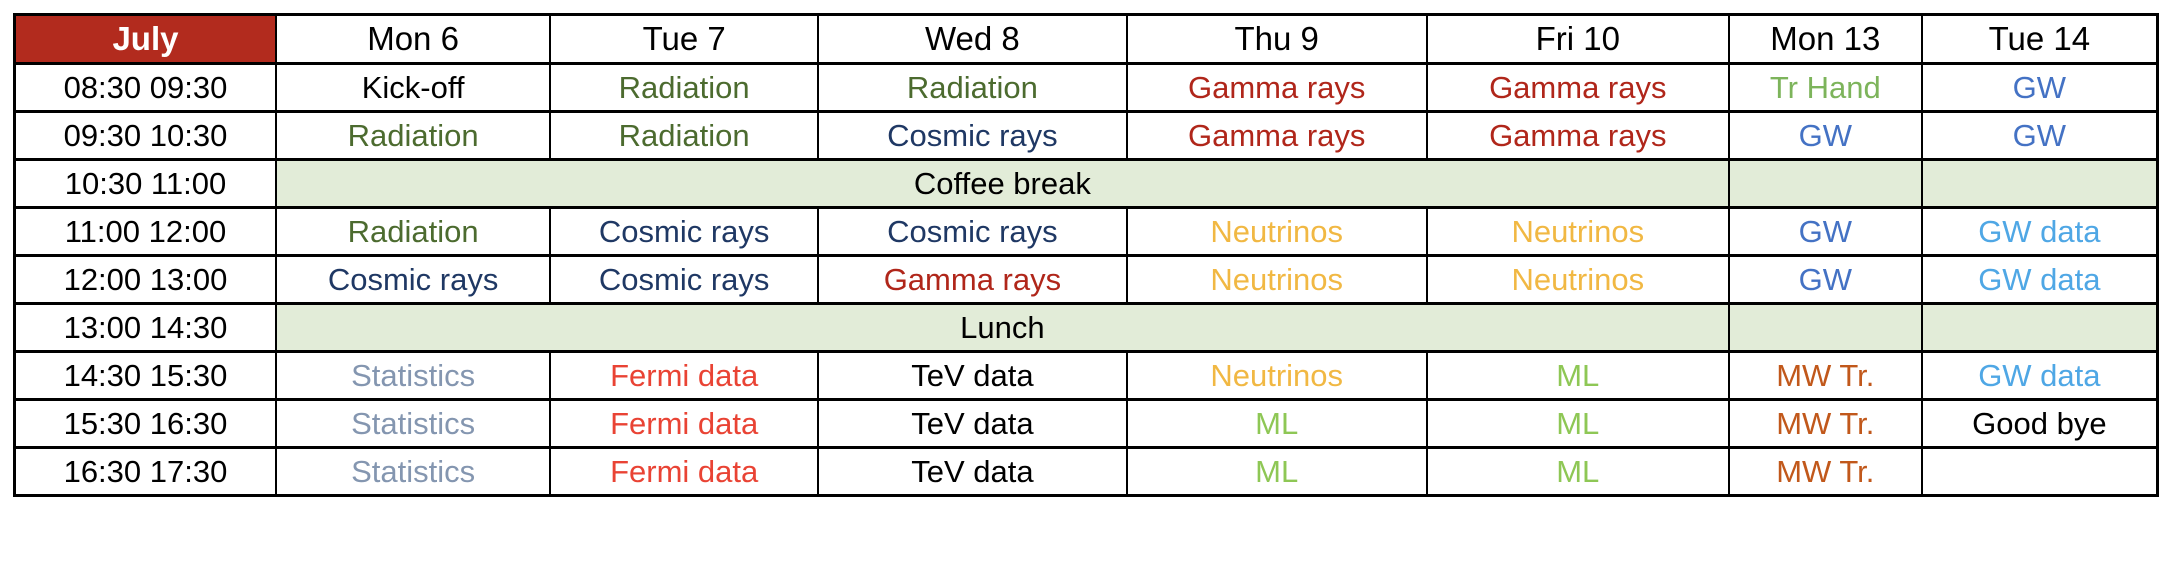 The height and width of the screenshot is (576, 2172). Describe the element at coordinates (145, 231) in the screenshot. I see `time-slot-cell: 11:00 12:00` at that location.